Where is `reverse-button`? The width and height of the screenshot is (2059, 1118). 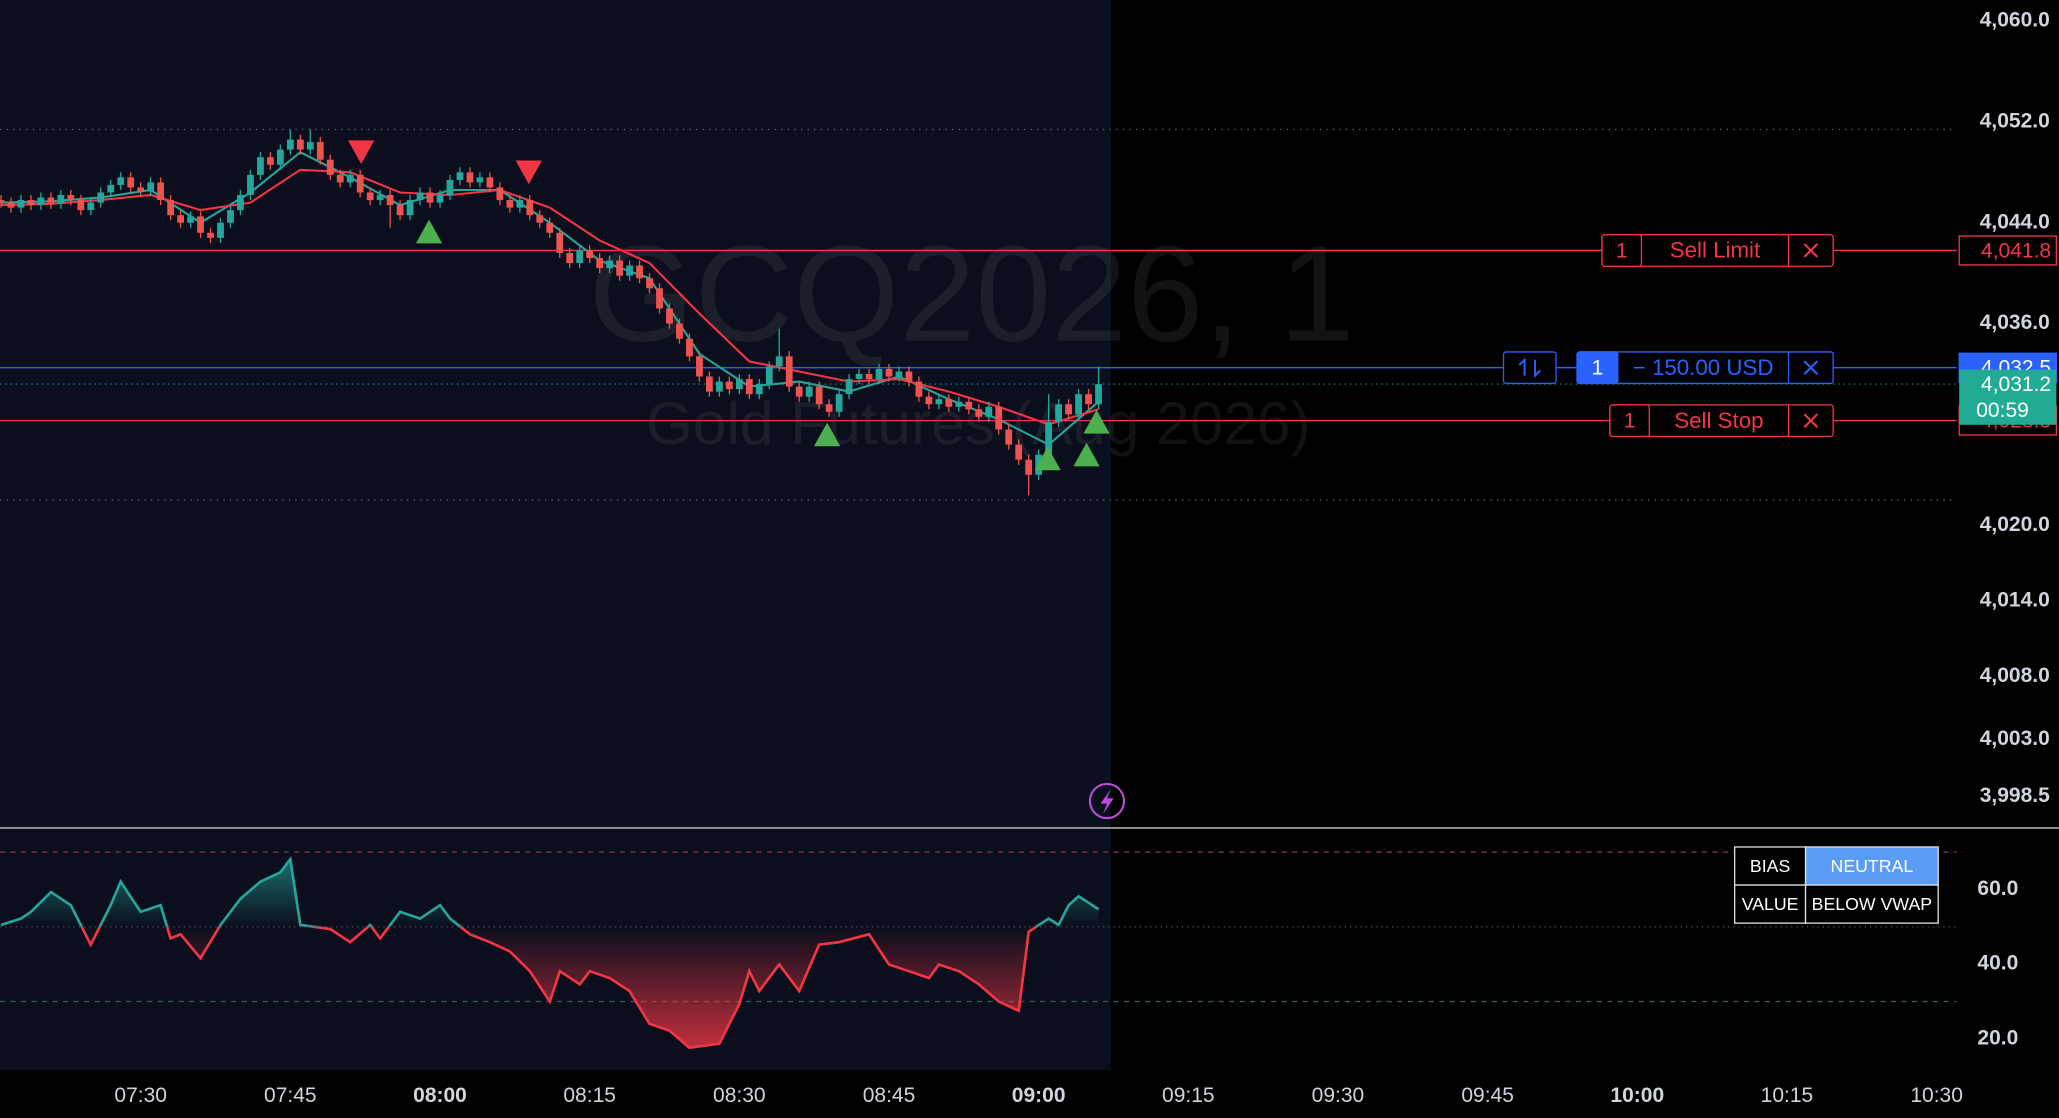
reverse-button is located at coordinates (1529, 368).